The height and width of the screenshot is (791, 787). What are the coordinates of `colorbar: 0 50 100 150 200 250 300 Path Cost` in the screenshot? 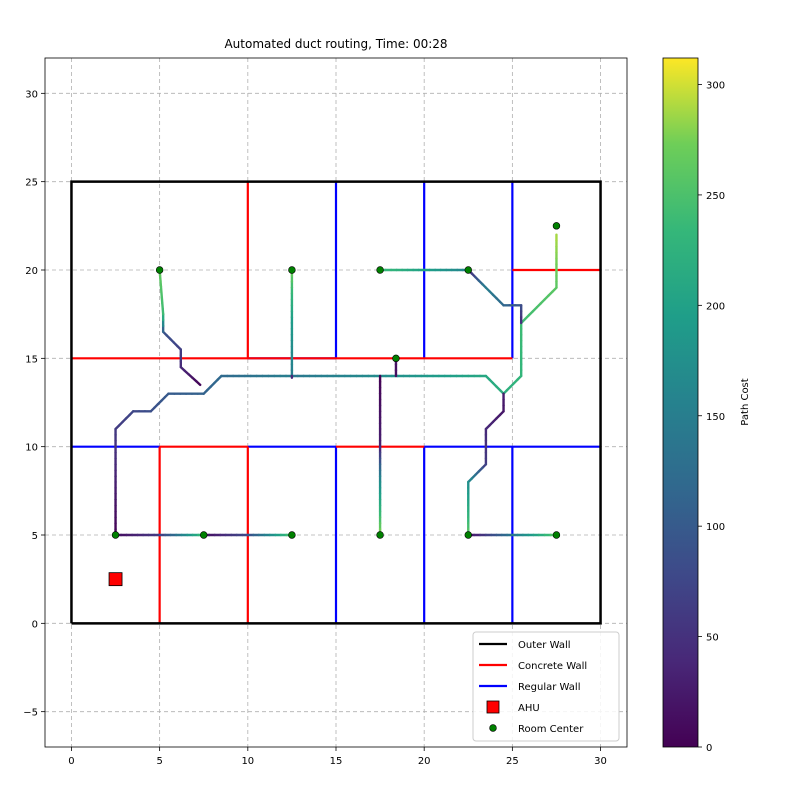 It's located at (707, 406).